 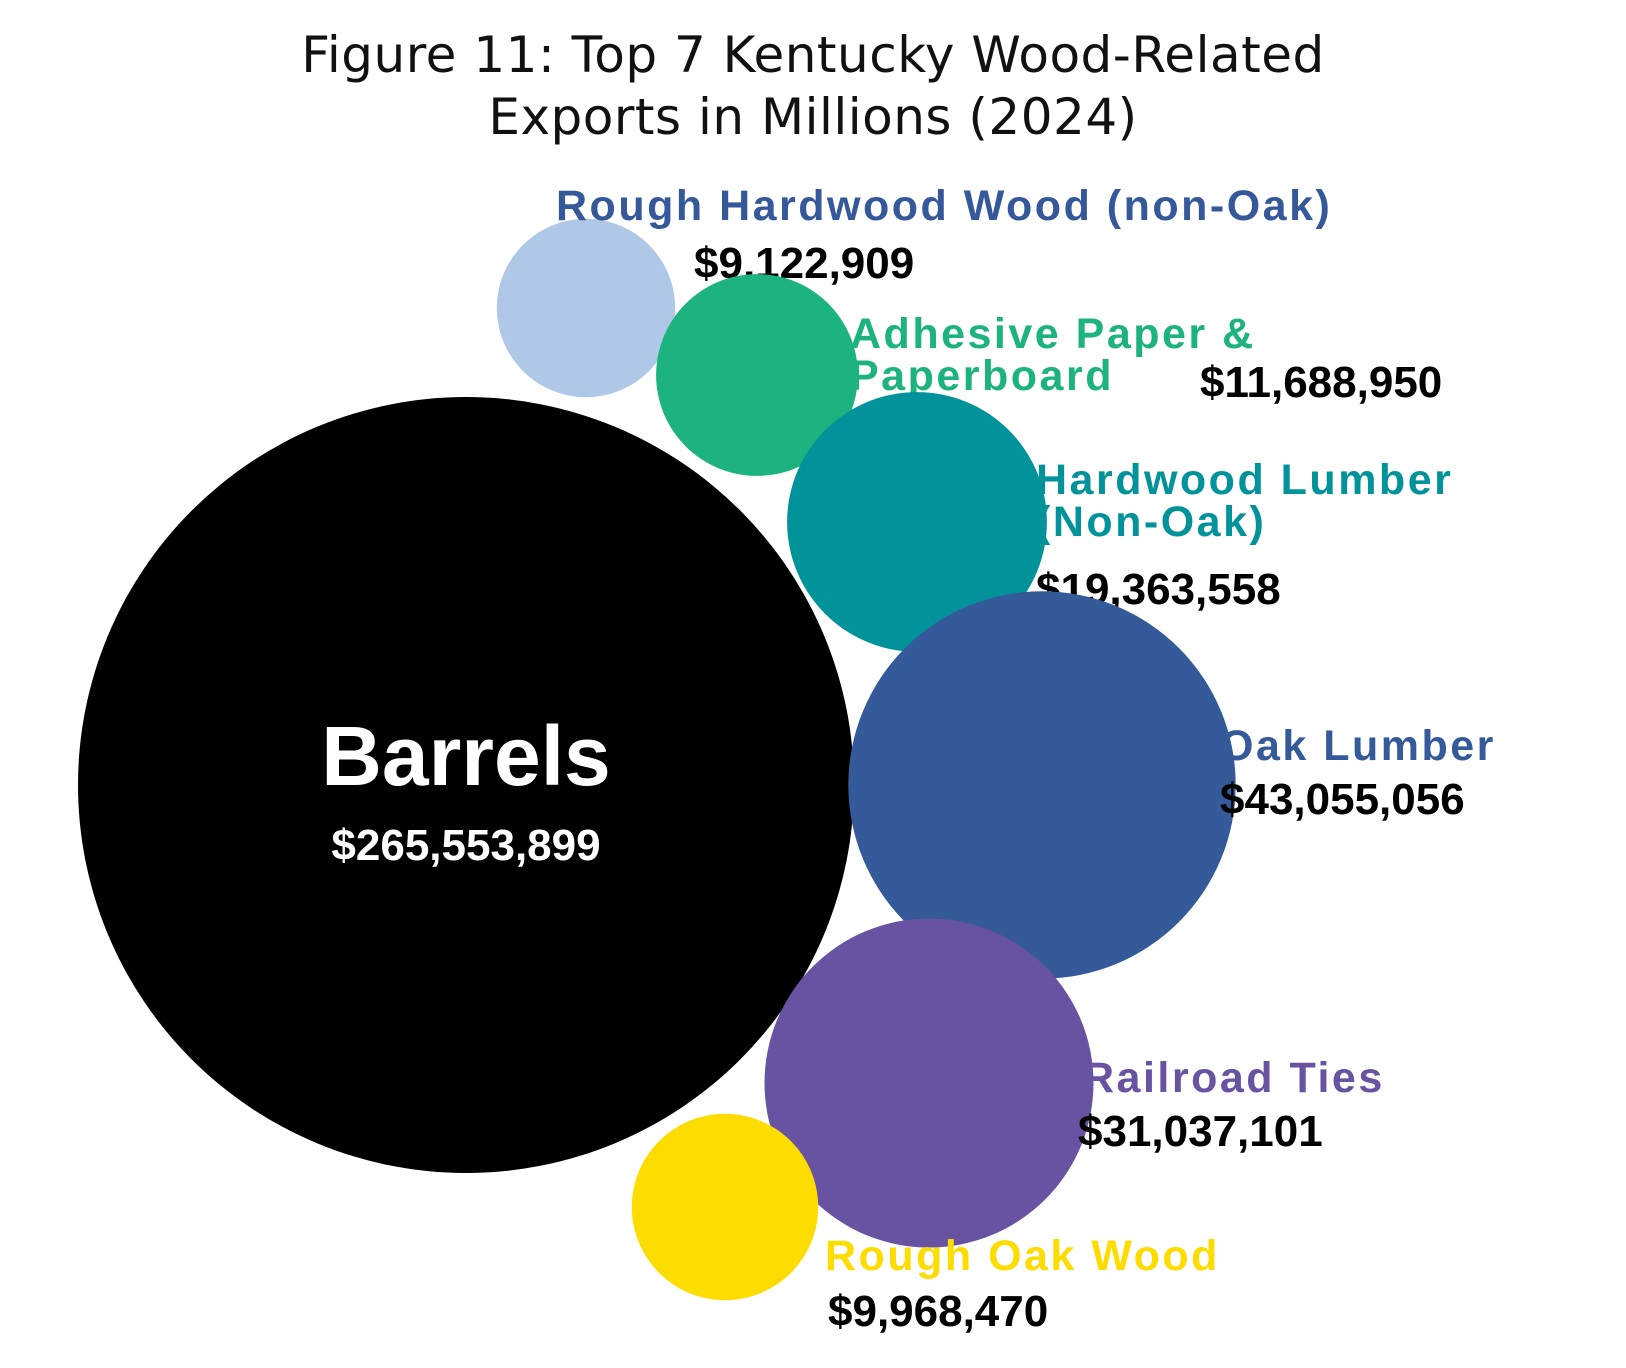 I want to click on bubble-label-barrels: Barrels, so click(x=466, y=756).